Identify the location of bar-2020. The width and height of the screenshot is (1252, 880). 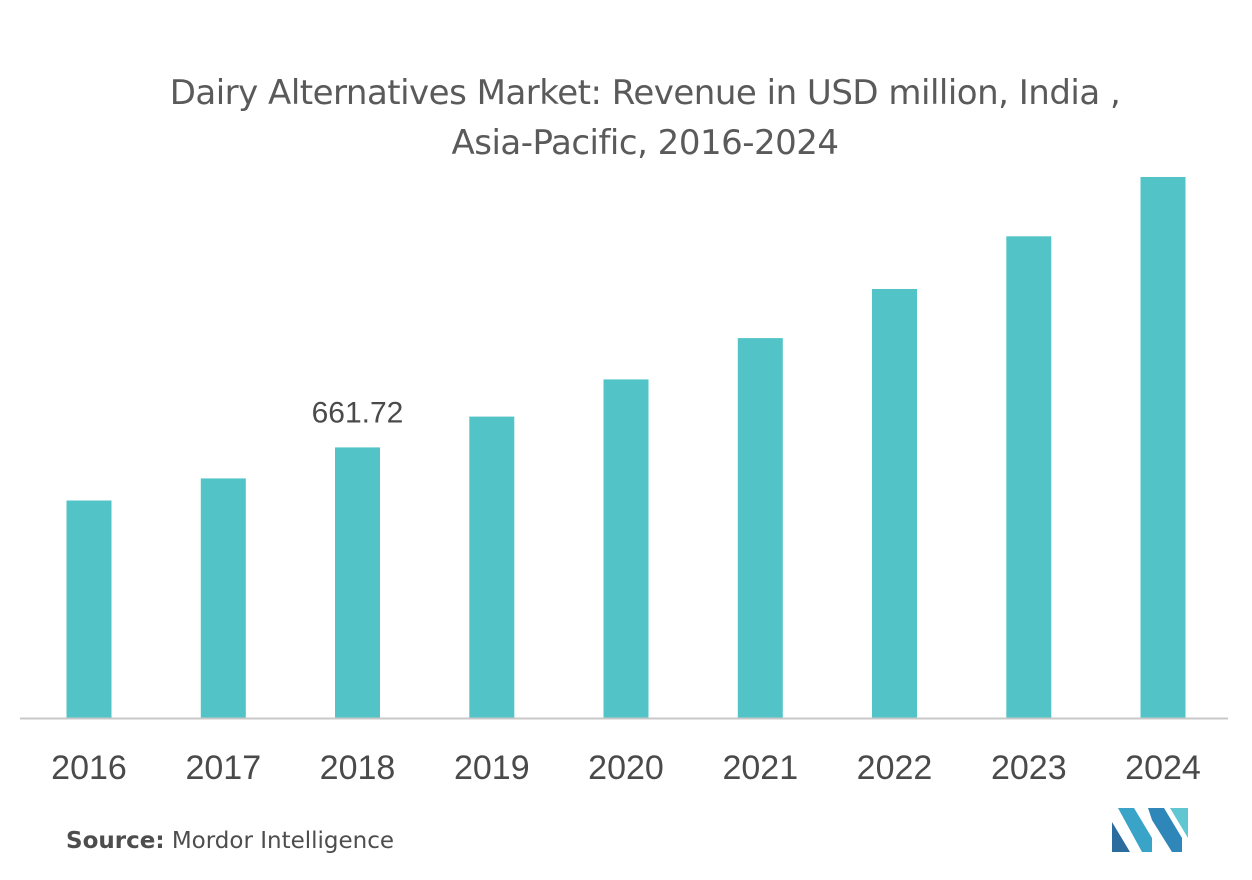
(626, 548).